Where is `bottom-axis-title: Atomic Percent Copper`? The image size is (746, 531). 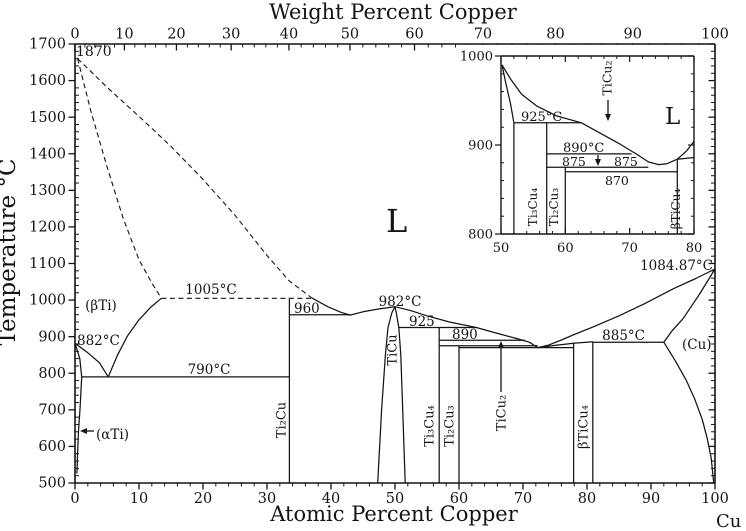
bottom-axis-title: Atomic Percent Copper is located at coordinates (393, 514).